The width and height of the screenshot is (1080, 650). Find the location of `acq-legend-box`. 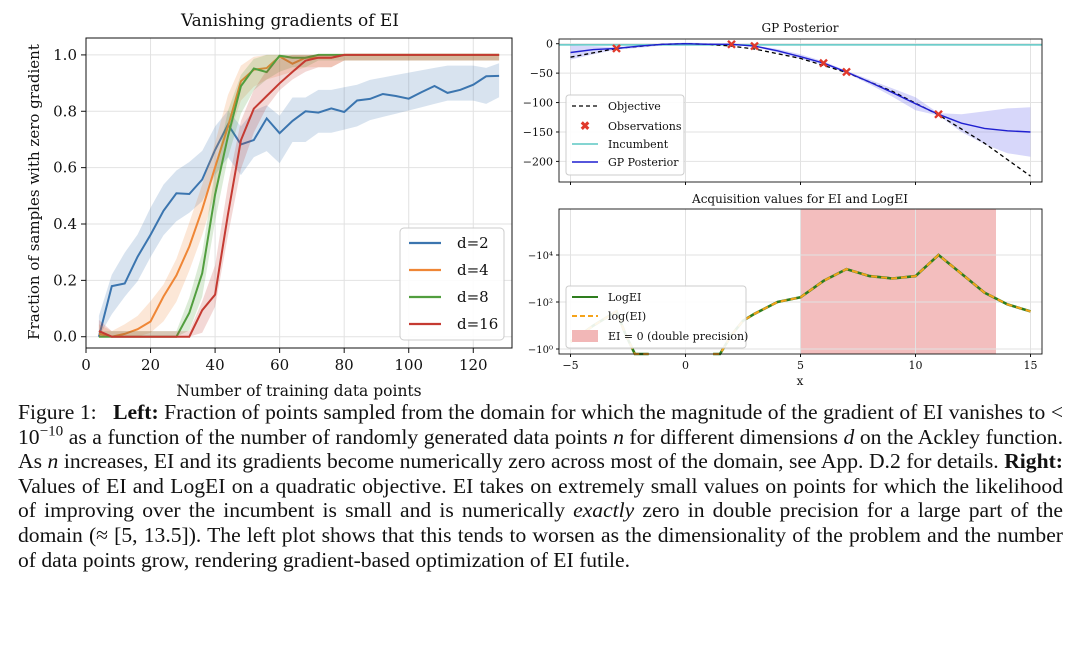

acq-legend-box is located at coordinates (656, 317).